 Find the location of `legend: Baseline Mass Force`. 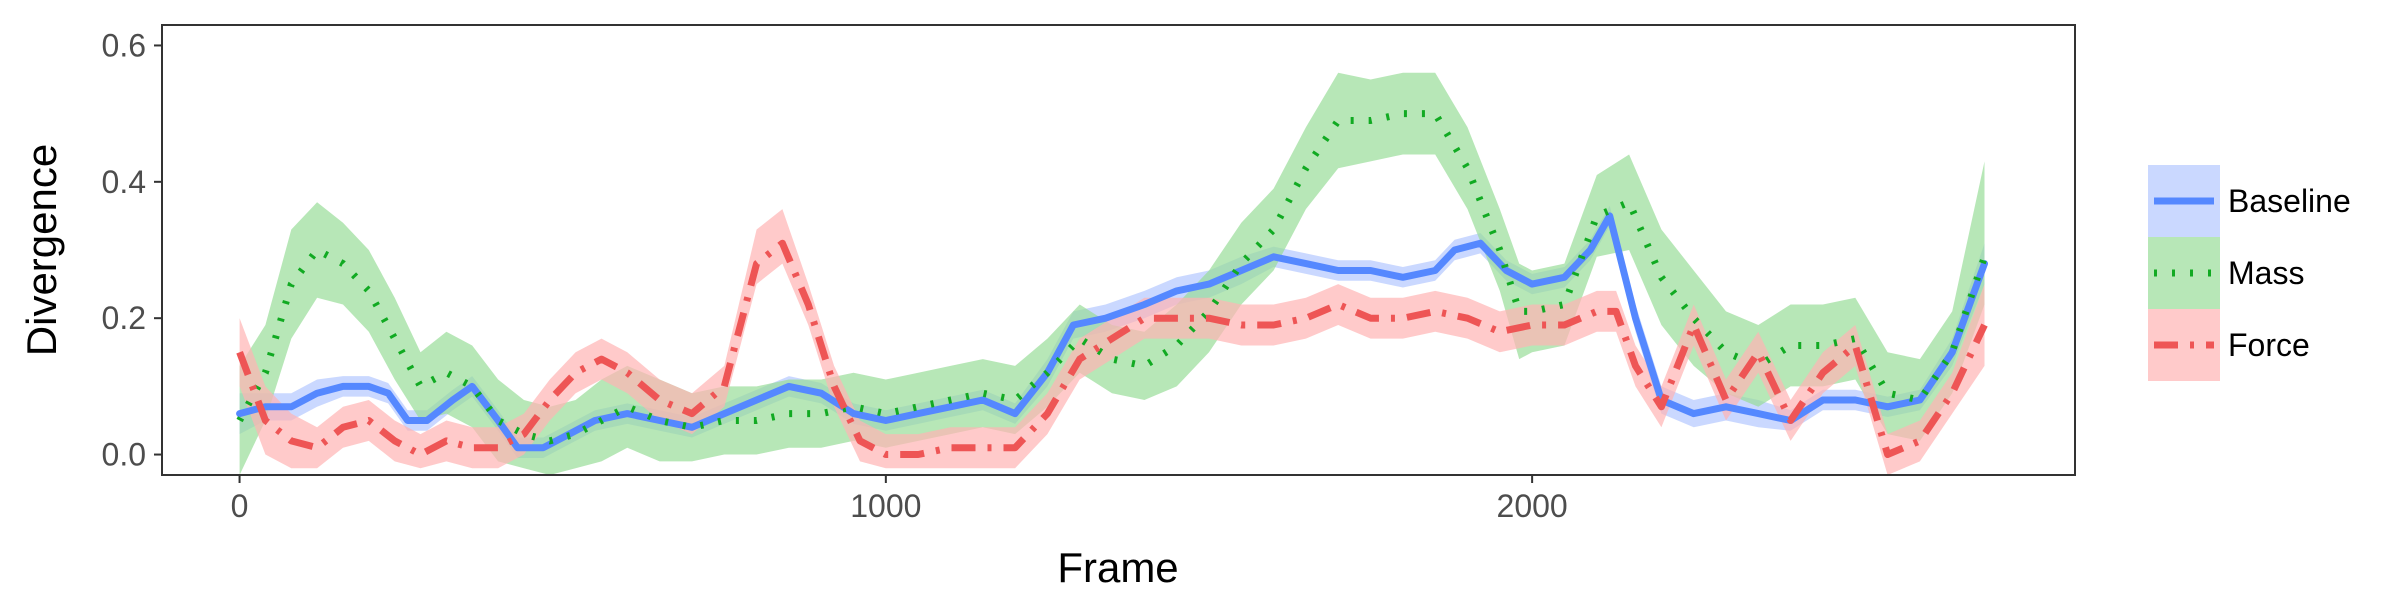

legend: Baseline Mass Force is located at coordinates (2249, 273).